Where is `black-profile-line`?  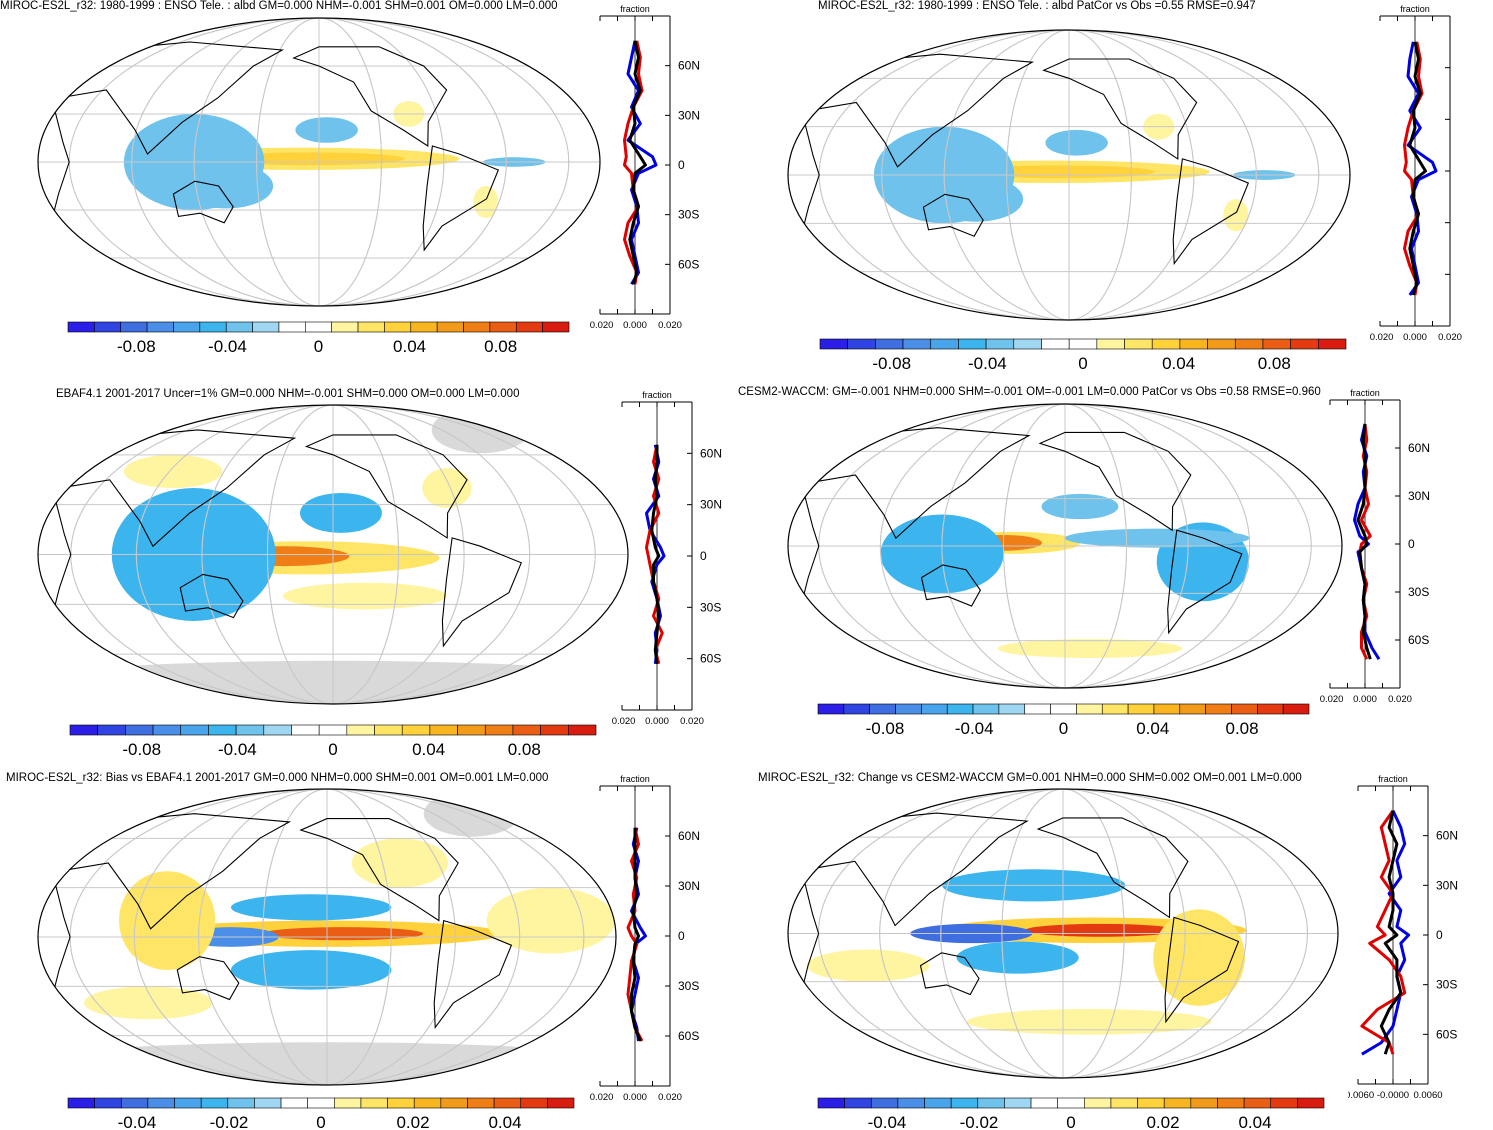
black-profile-line is located at coordinates (1364, 541).